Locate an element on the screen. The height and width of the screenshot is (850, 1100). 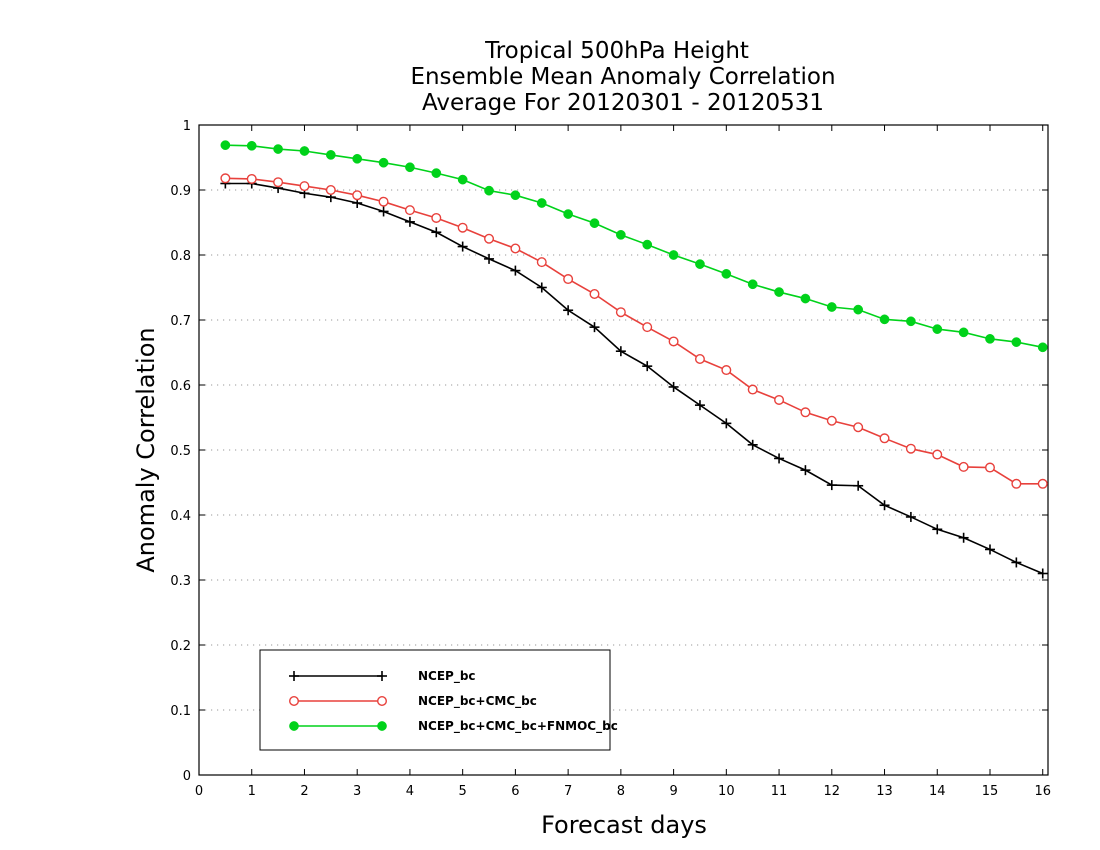
y-tick-label: 1 is located at coordinates (187, 126).